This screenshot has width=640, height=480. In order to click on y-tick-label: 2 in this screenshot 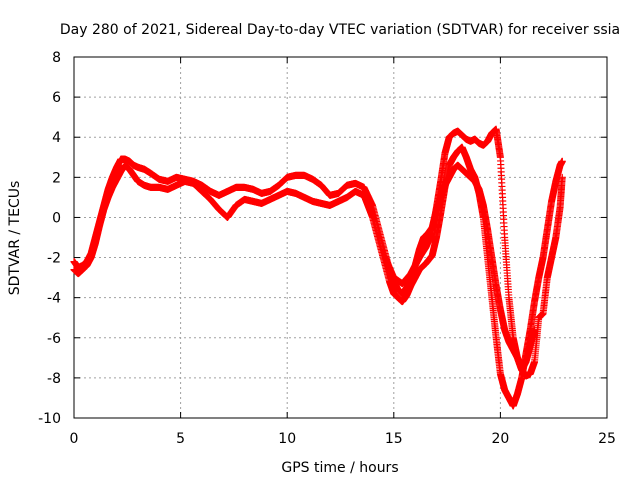, I will do `click(56, 178)`.